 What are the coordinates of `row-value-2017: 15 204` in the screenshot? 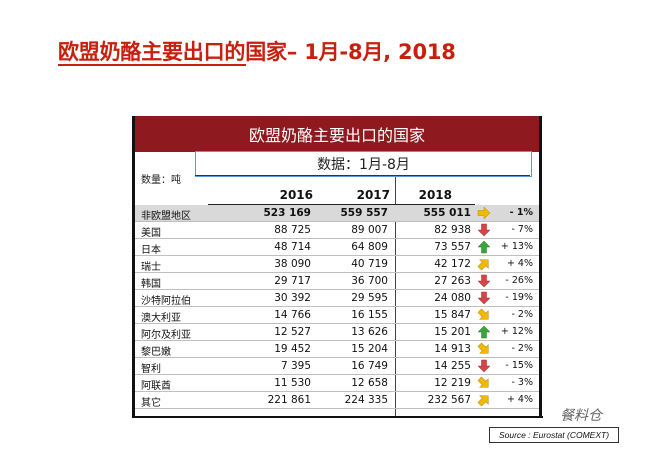 It's located at (369, 349).